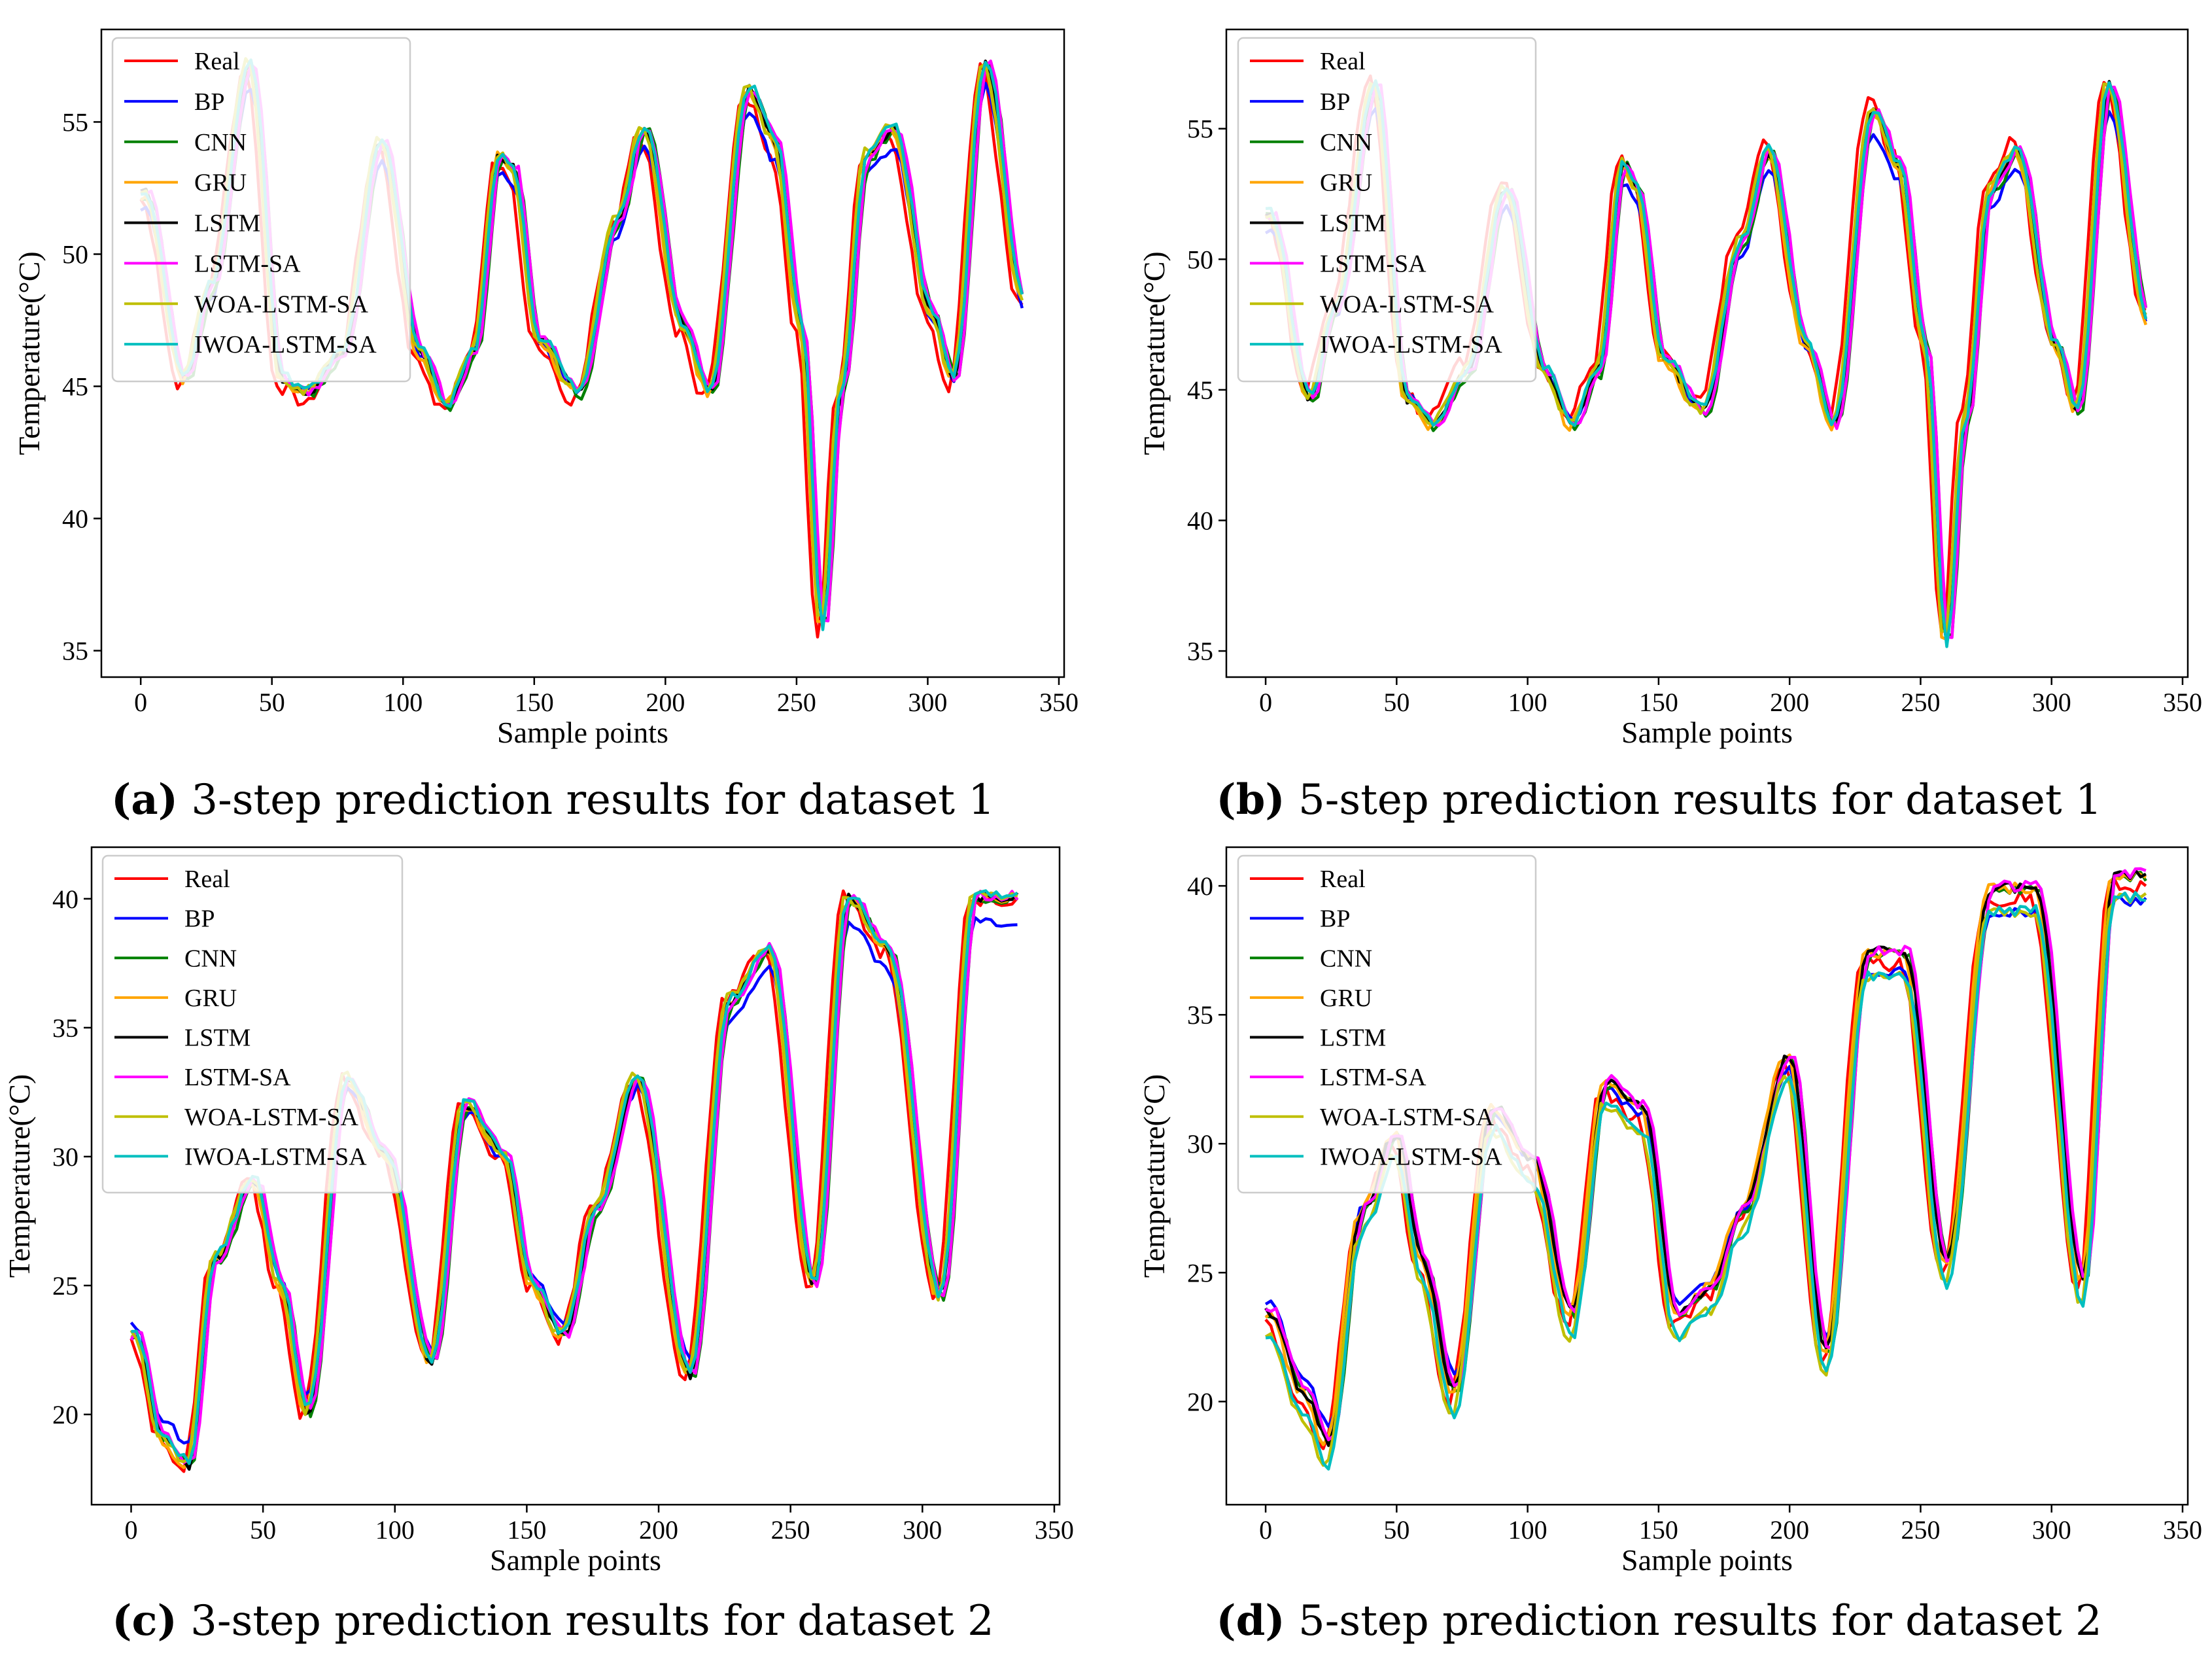  What do you see at coordinates (145, 799) in the screenshot?
I see `caption-a-letter: (a)` at bounding box center [145, 799].